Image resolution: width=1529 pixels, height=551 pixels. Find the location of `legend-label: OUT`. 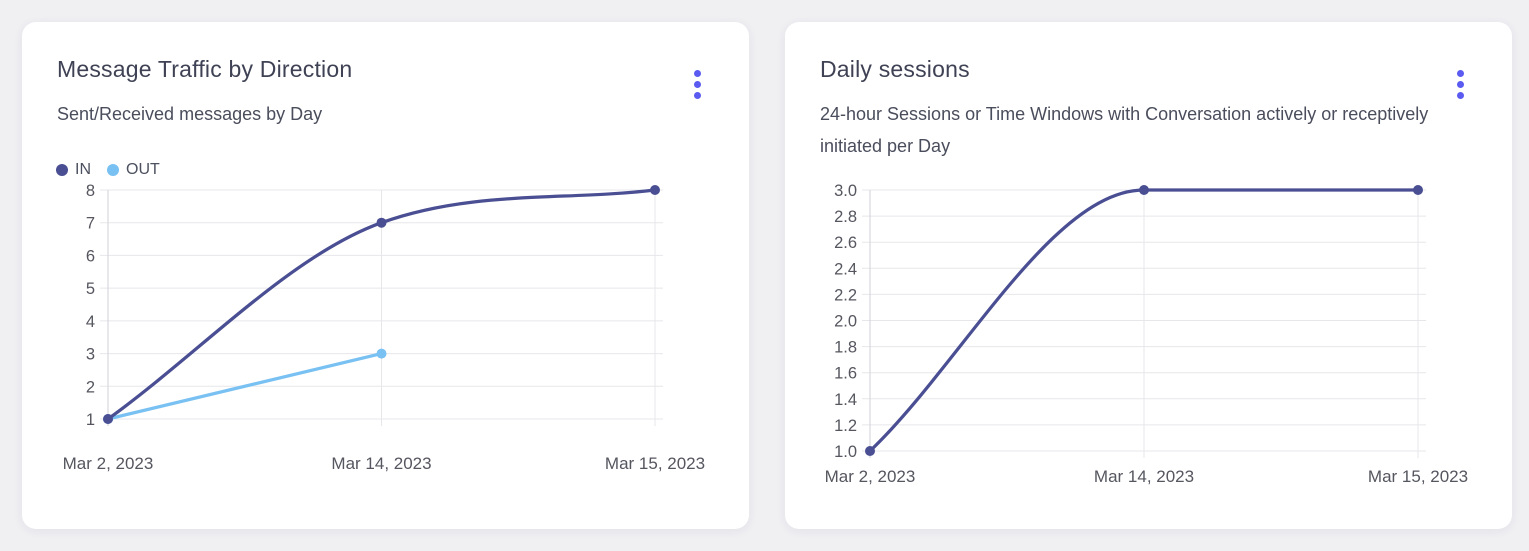

legend-label: OUT is located at coordinates (143, 169).